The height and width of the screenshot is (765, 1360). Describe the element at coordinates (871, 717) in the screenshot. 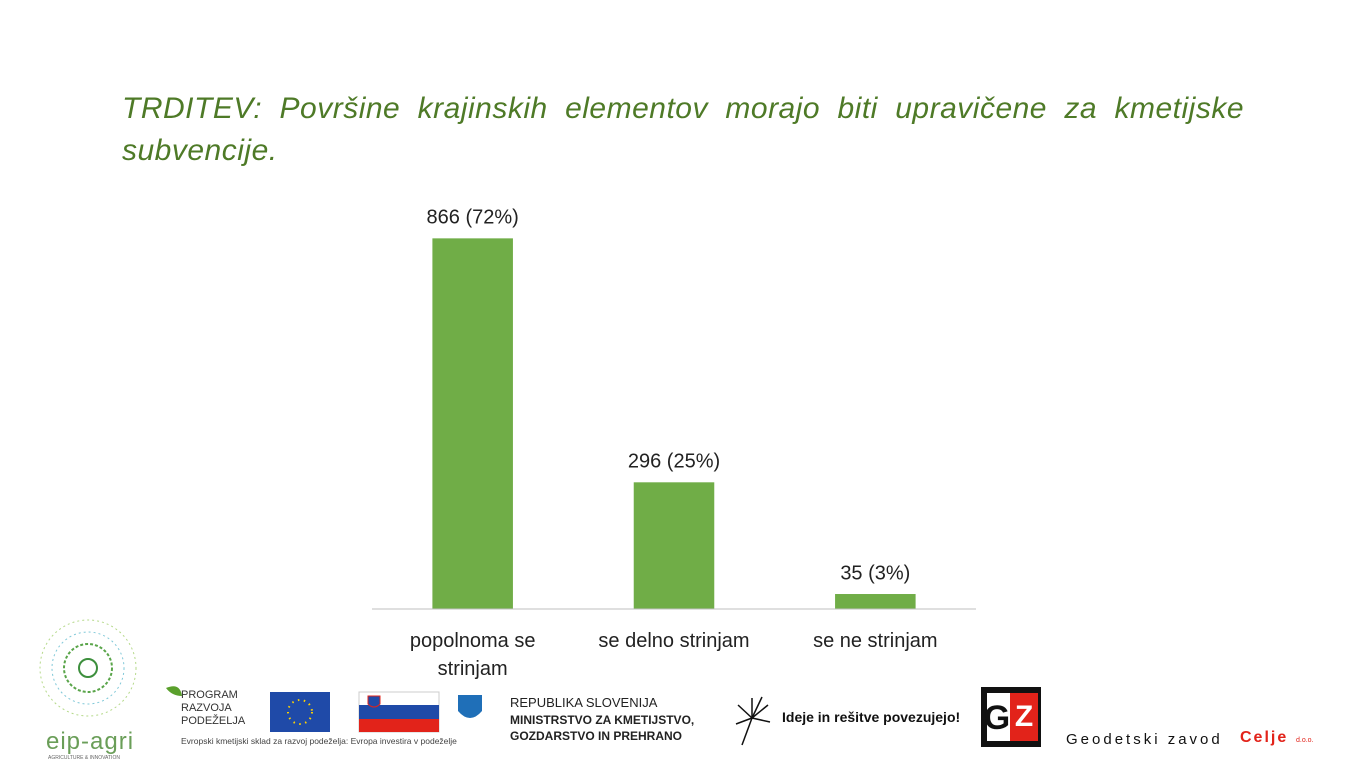

I see `slogan-text: Ideje in rešitve povezujejo!` at that location.